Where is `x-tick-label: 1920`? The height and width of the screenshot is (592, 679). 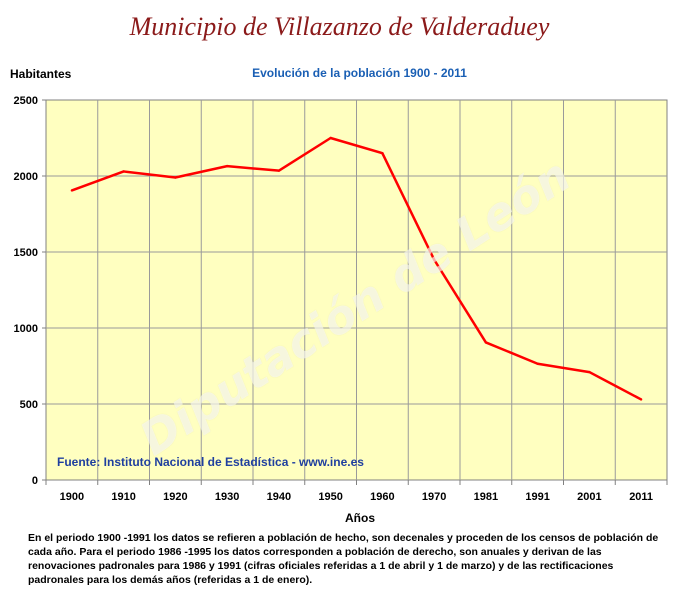
x-tick-label: 1920 is located at coordinates (175, 497).